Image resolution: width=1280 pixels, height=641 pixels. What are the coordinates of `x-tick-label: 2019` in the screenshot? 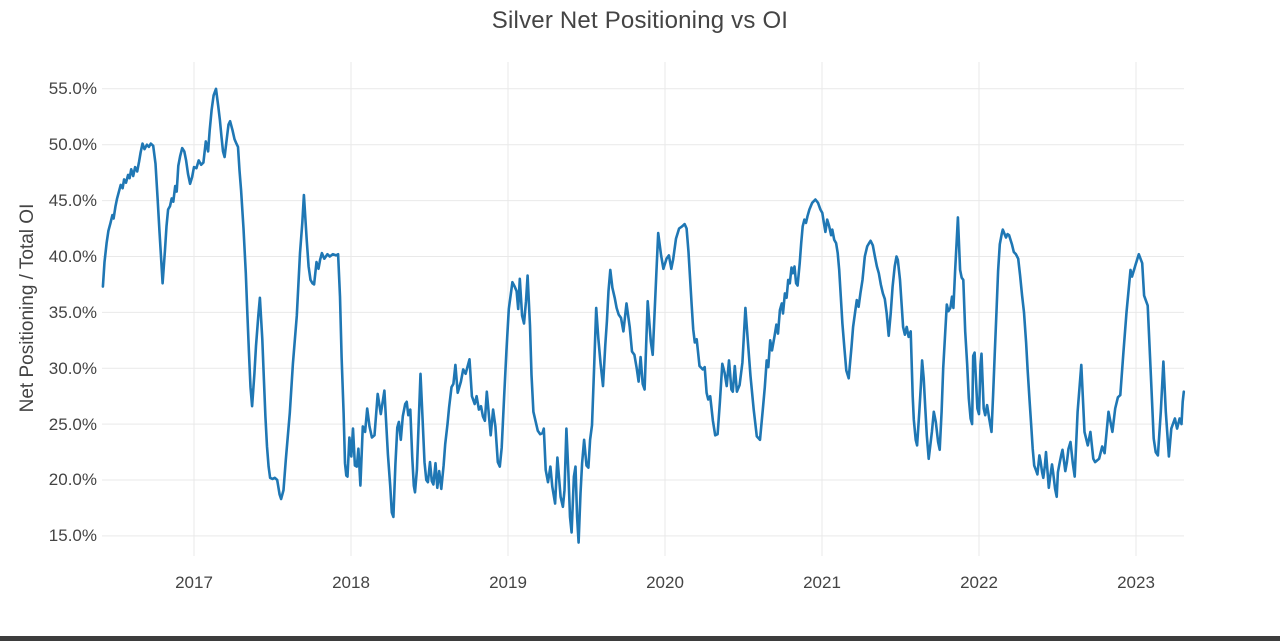 It's located at (508, 582).